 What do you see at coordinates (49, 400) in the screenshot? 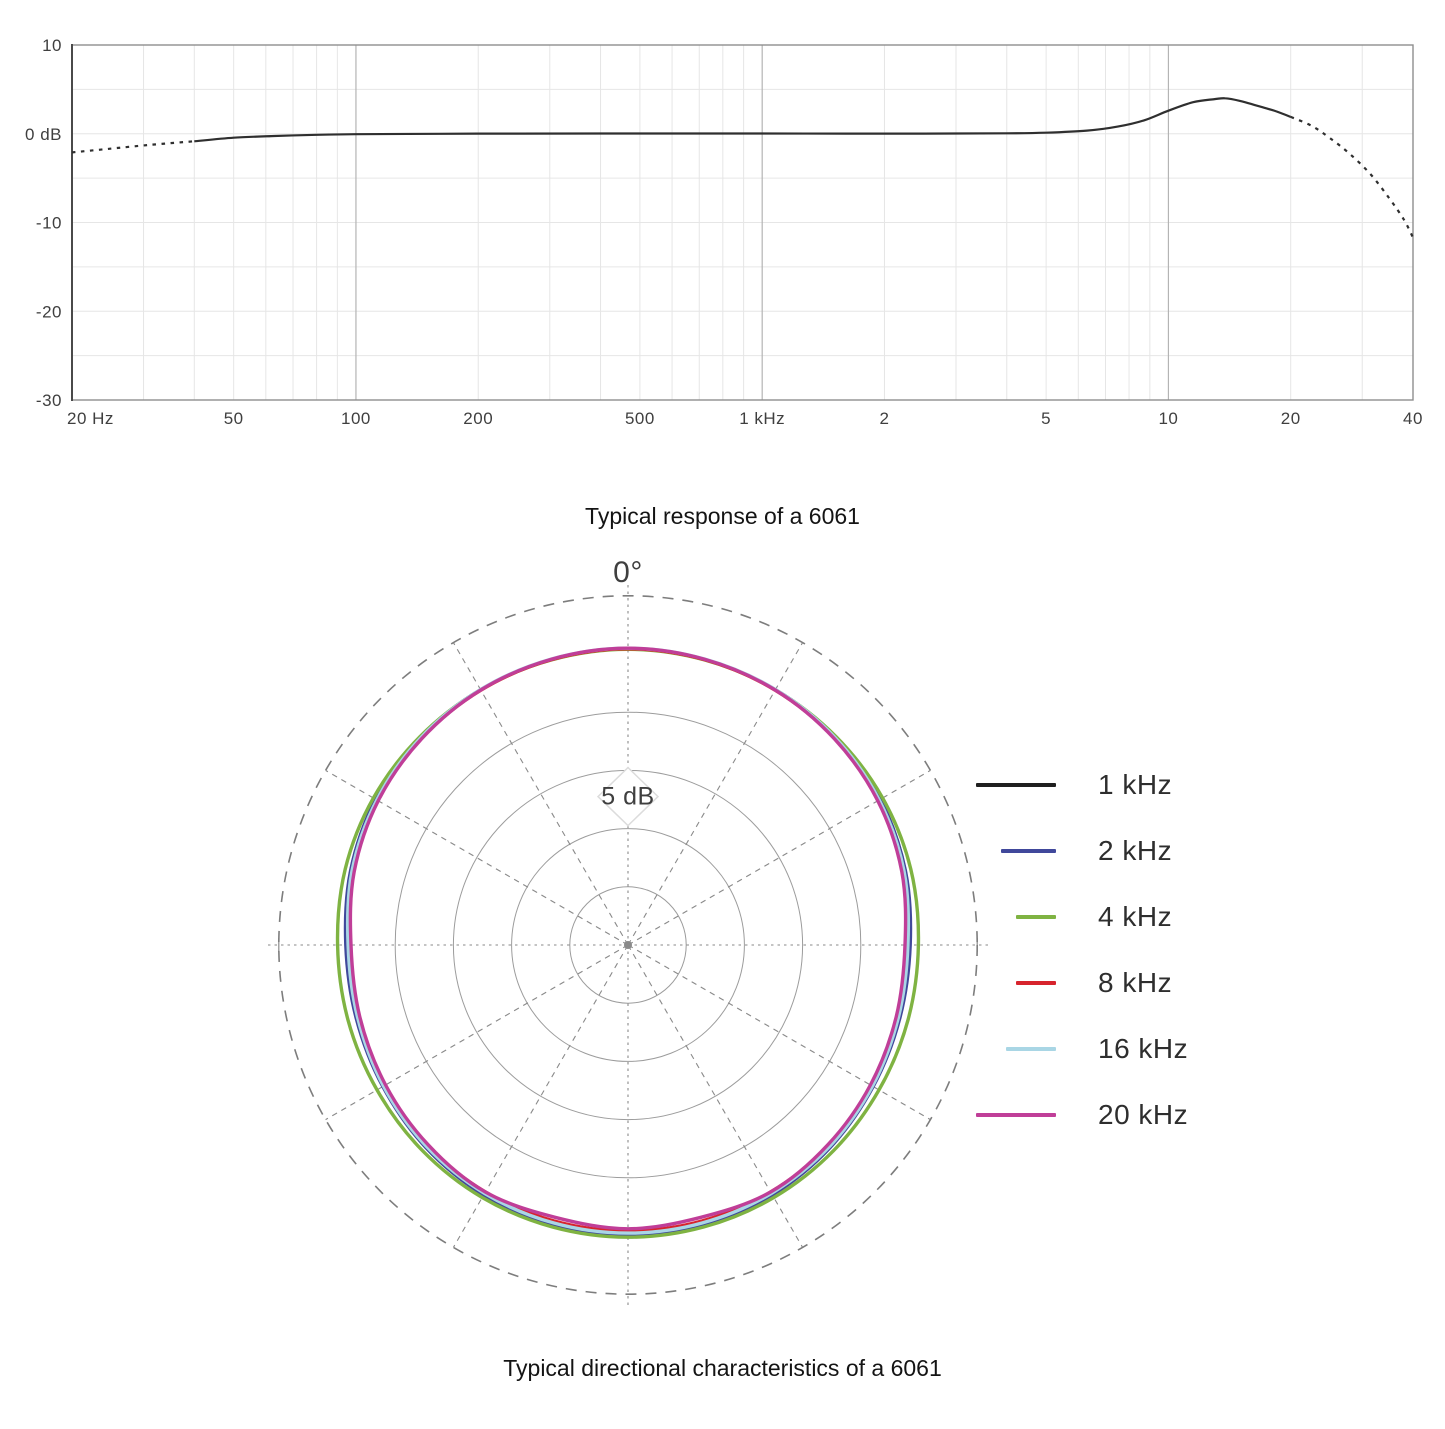
I see `y-tick-label: -30` at bounding box center [49, 400].